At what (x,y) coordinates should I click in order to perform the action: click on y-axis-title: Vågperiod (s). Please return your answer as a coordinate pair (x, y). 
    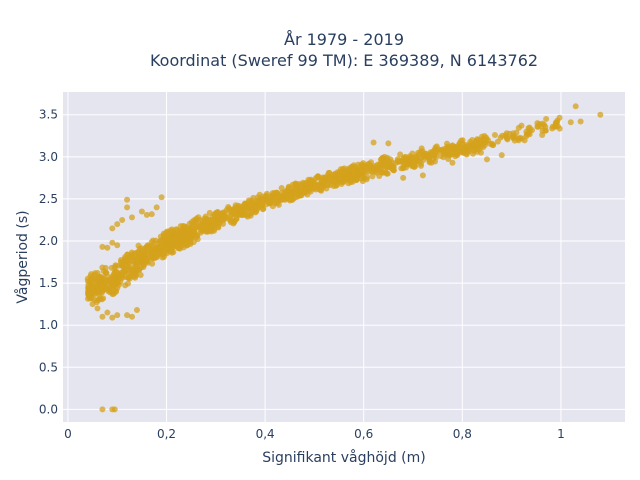
    Looking at the image, I should click on (22, 256).